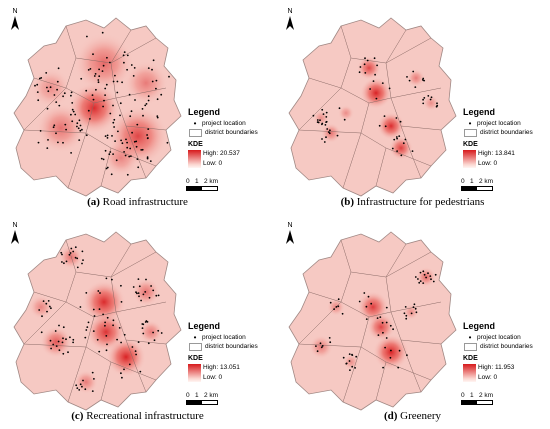  I want to click on kde-map, so click(372, 321).